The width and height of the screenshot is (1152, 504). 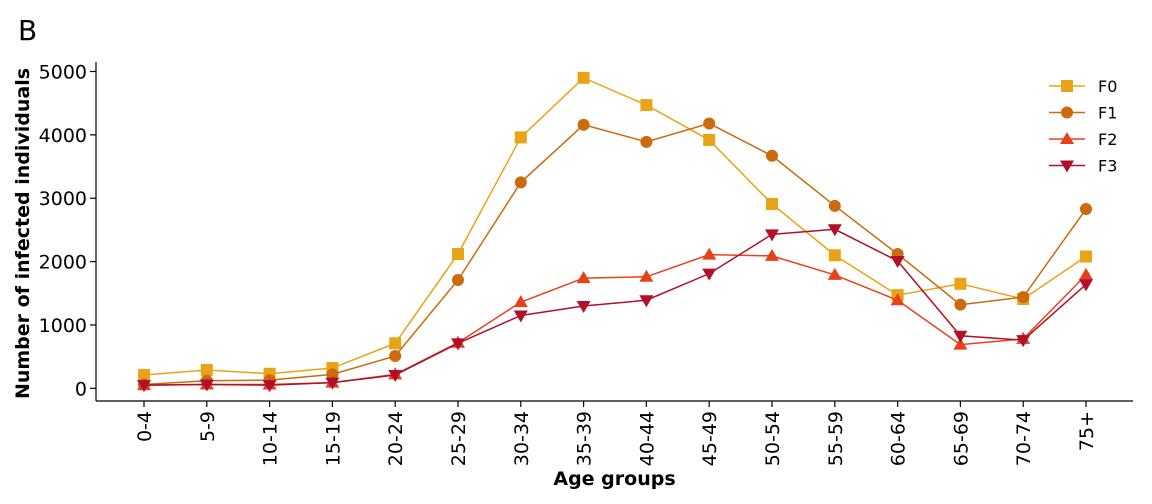 What do you see at coordinates (1107, 139) in the screenshot?
I see `legend-label: F2` at bounding box center [1107, 139].